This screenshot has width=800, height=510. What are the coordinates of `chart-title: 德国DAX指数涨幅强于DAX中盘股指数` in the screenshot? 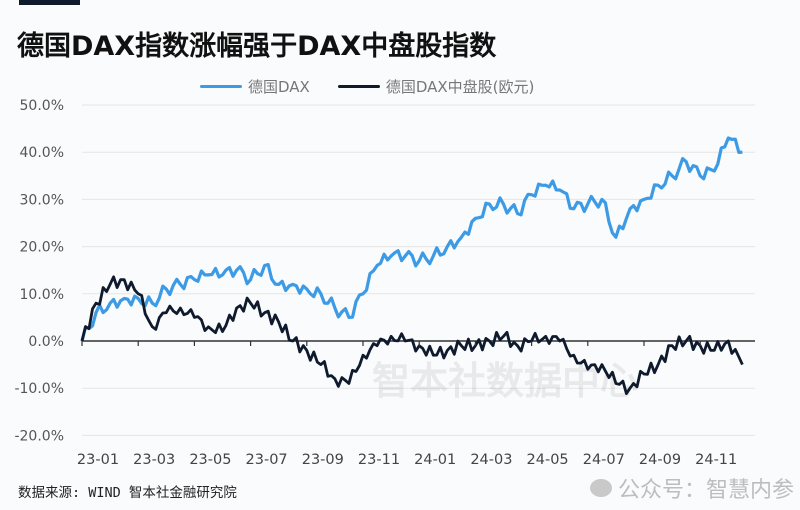 It's located at (257, 46).